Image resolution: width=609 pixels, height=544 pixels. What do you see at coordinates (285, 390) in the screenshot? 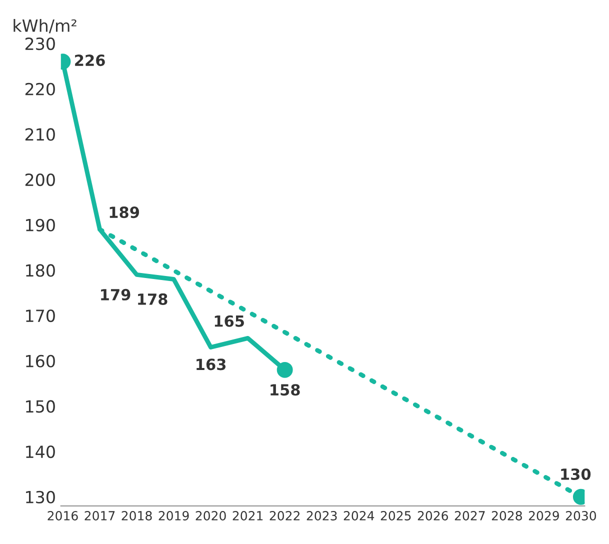
I see `data-label: 158` at bounding box center [285, 390].